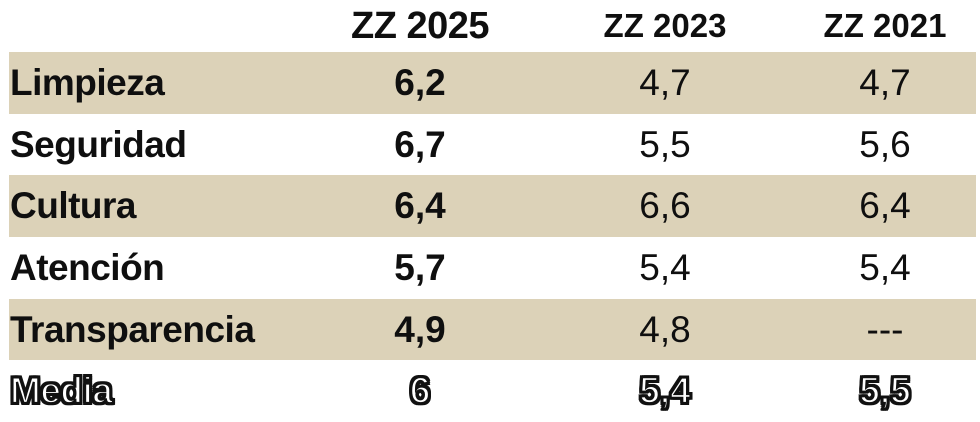 The image size is (980, 422). I want to click on row-label: Atención, so click(87, 267).